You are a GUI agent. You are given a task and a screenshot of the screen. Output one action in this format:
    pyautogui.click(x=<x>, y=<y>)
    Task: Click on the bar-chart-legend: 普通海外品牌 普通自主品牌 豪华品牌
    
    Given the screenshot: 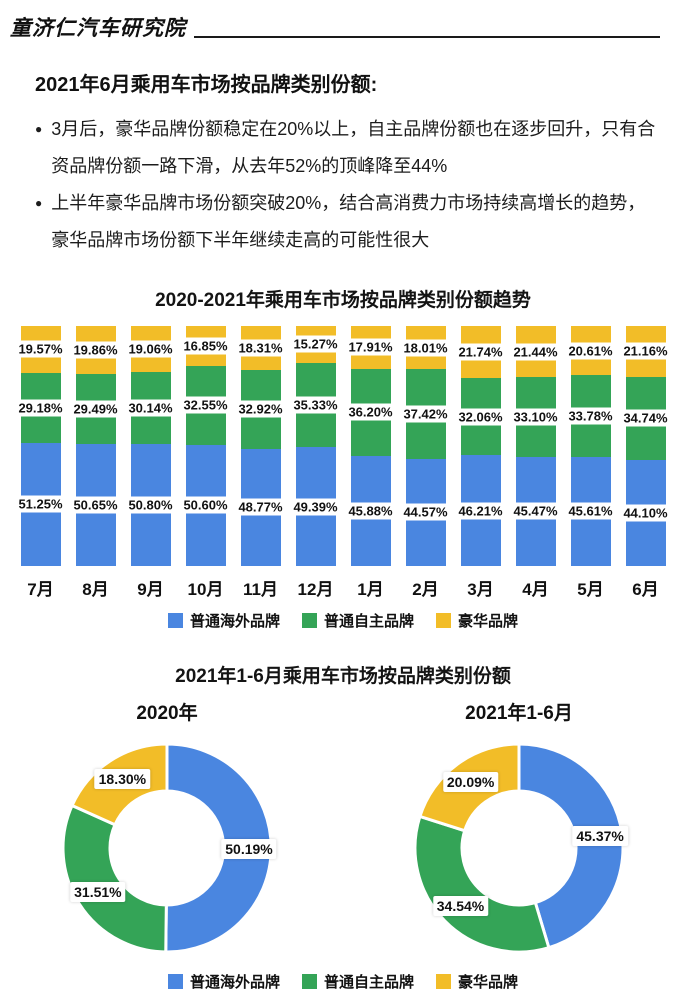 What is the action you would take?
    pyautogui.click(x=343, y=620)
    